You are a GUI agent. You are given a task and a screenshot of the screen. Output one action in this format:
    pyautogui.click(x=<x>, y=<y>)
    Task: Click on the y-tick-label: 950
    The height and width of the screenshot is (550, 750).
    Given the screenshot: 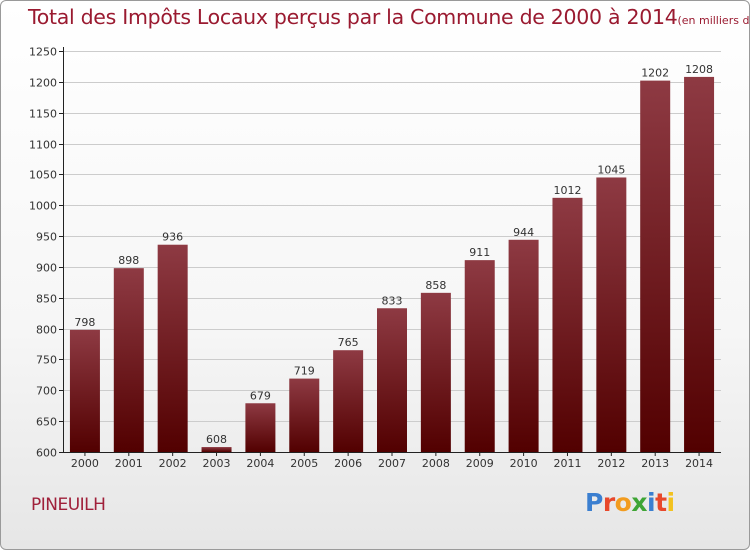 What is the action you would take?
    pyautogui.click(x=46, y=237)
    